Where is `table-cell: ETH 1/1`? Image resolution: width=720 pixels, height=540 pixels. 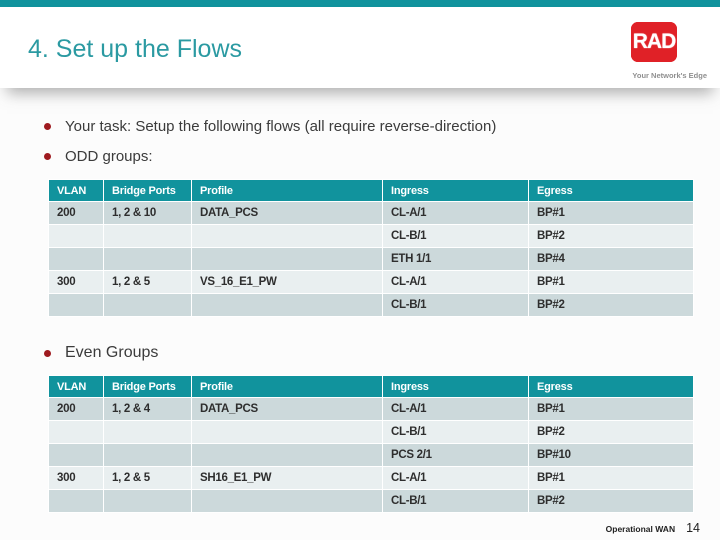
table-cell: ETH 1/1 is located at coordinates (455, 259).